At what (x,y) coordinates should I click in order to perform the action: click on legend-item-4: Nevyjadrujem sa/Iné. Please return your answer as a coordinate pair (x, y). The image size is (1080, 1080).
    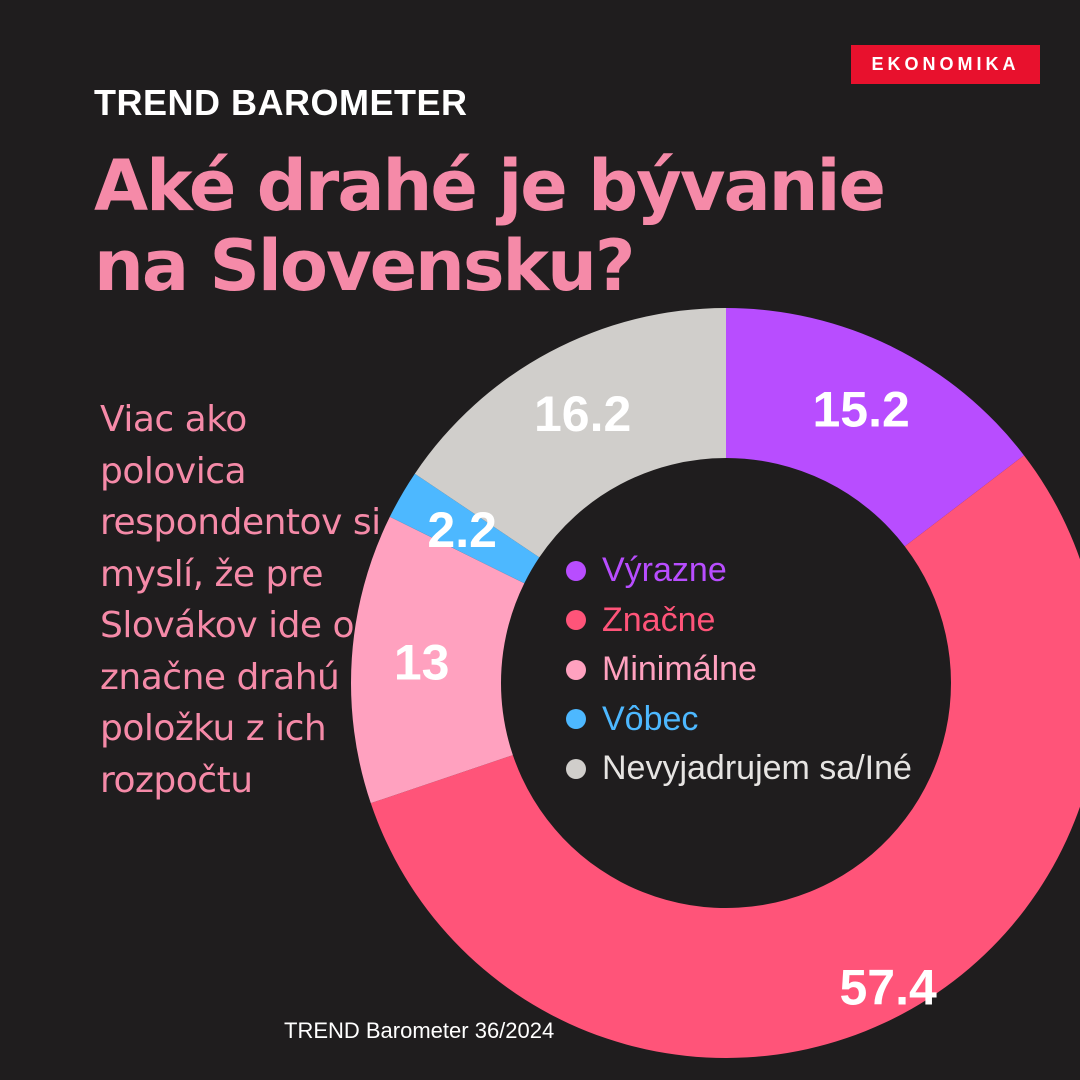
    Looking at the image, I should click on (739, 769).